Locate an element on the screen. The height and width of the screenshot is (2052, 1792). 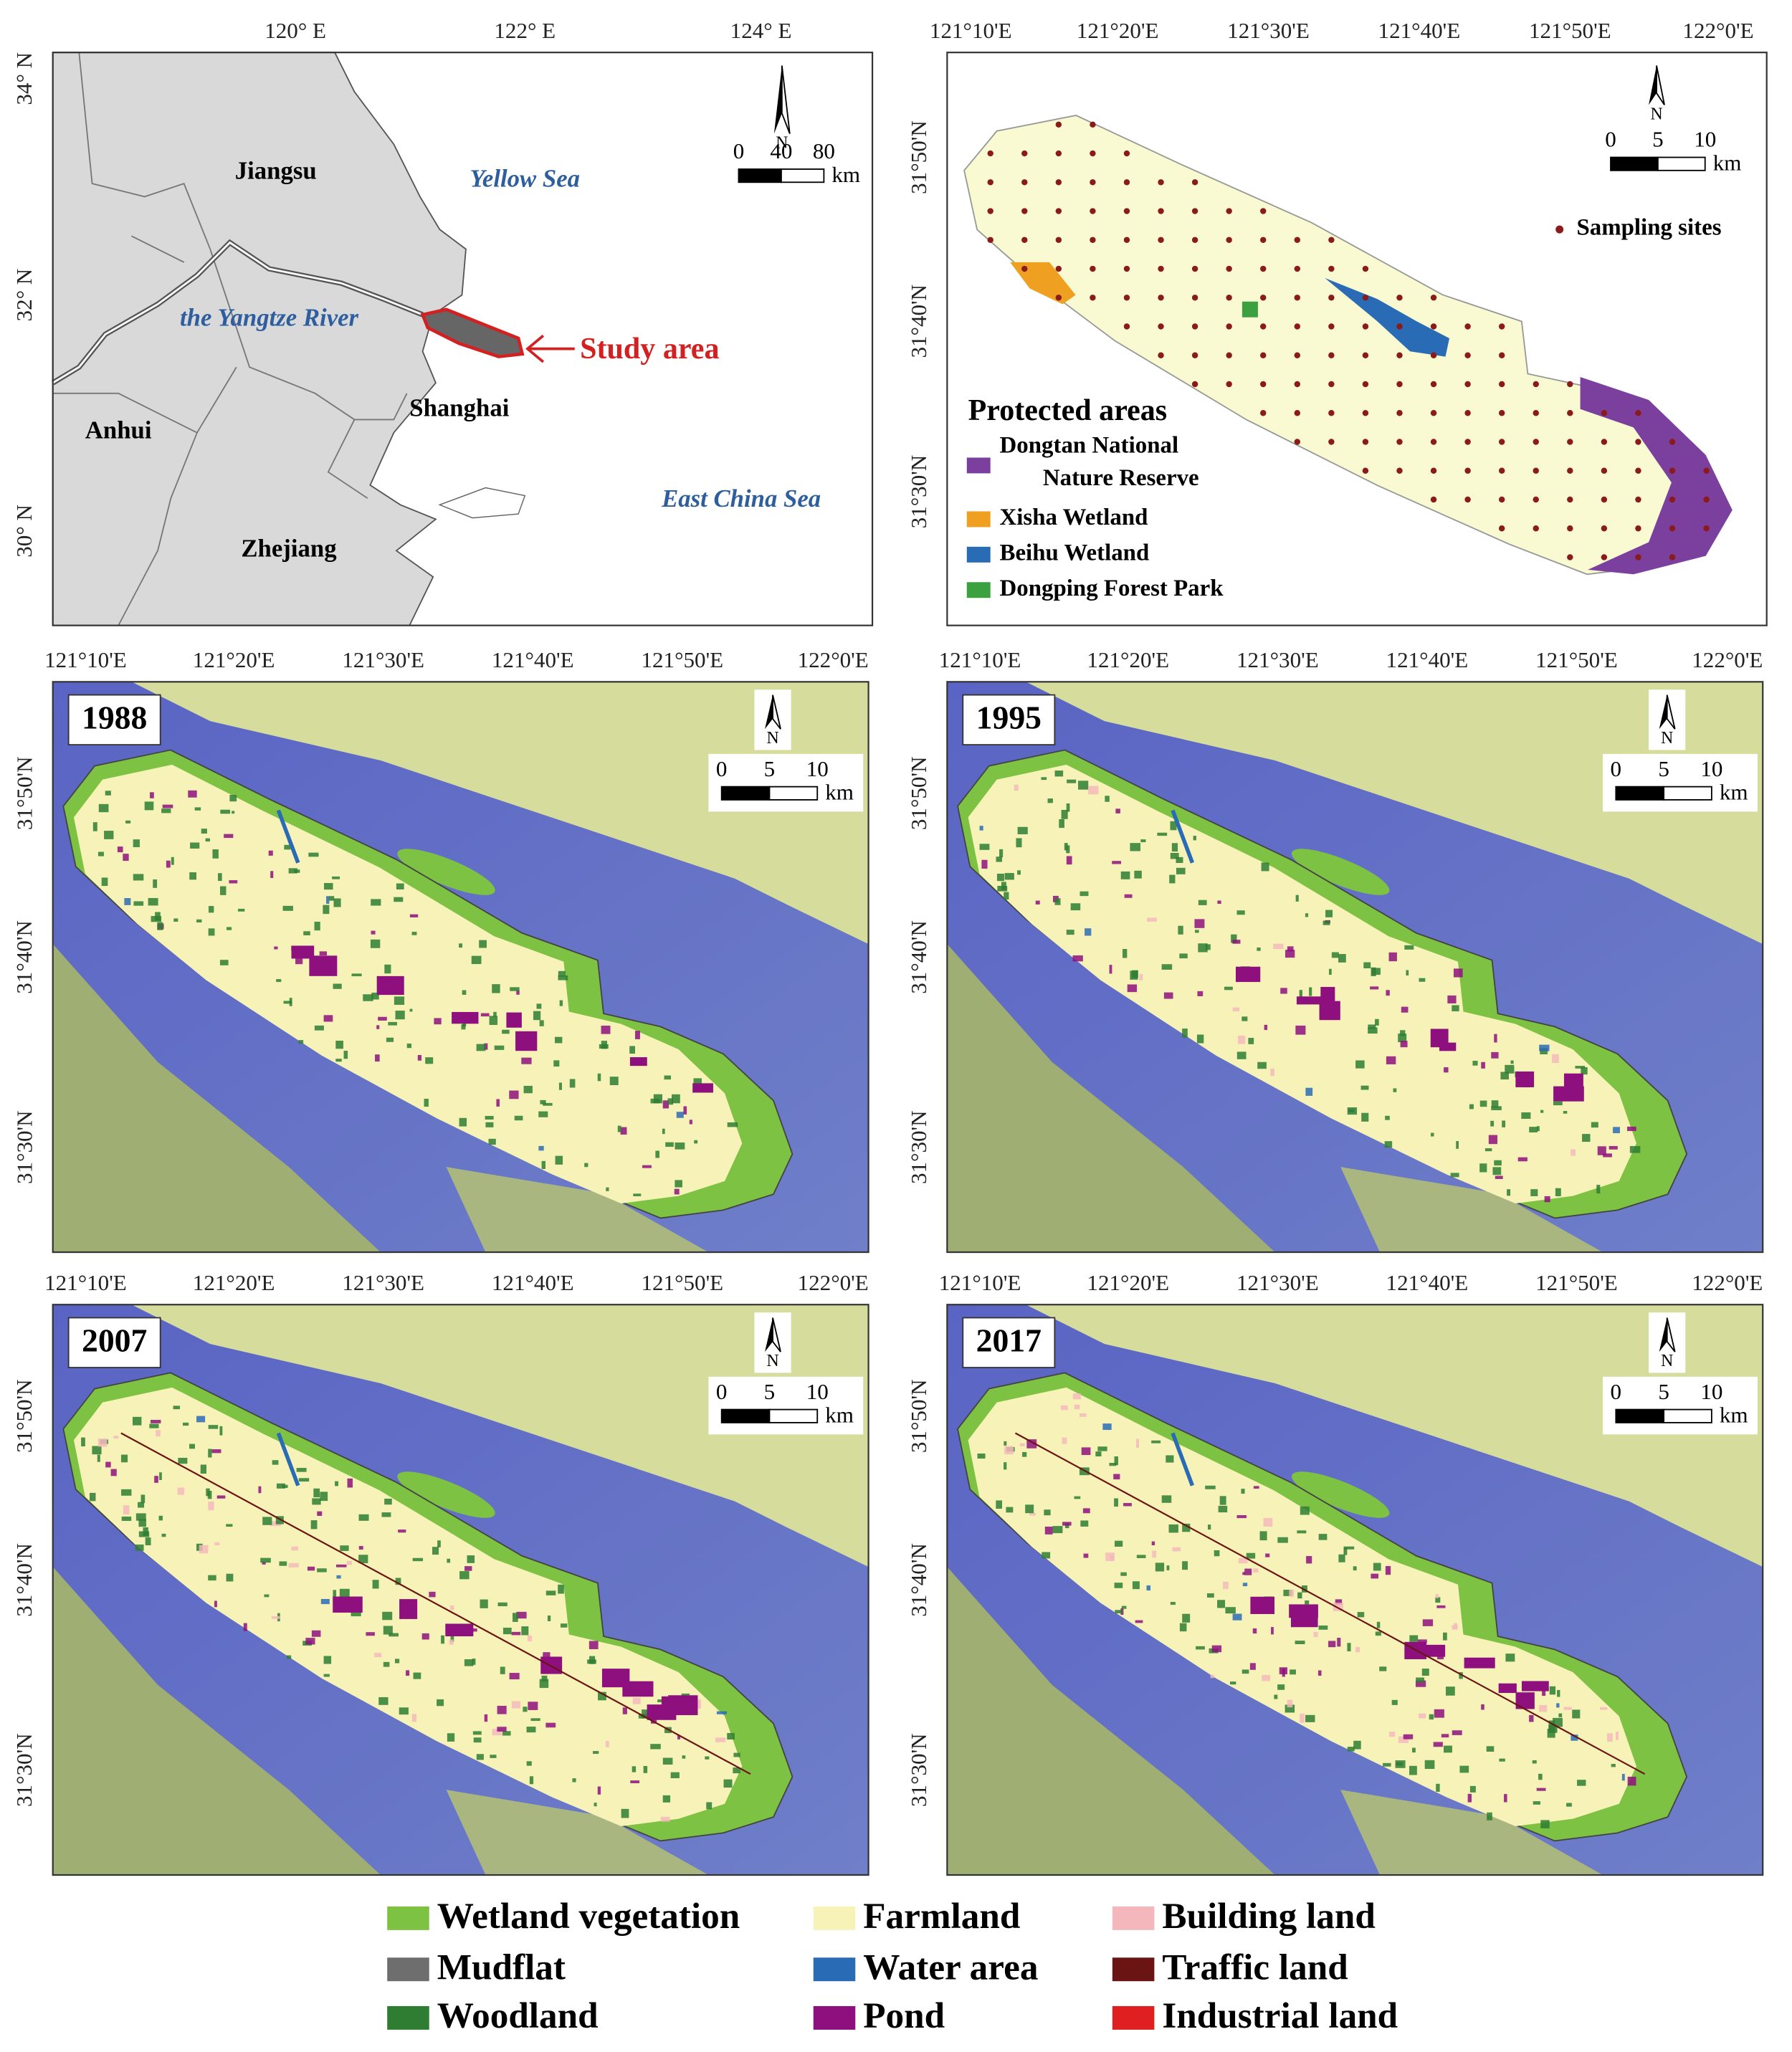
scale-bar is located at coordinates (745, 793).